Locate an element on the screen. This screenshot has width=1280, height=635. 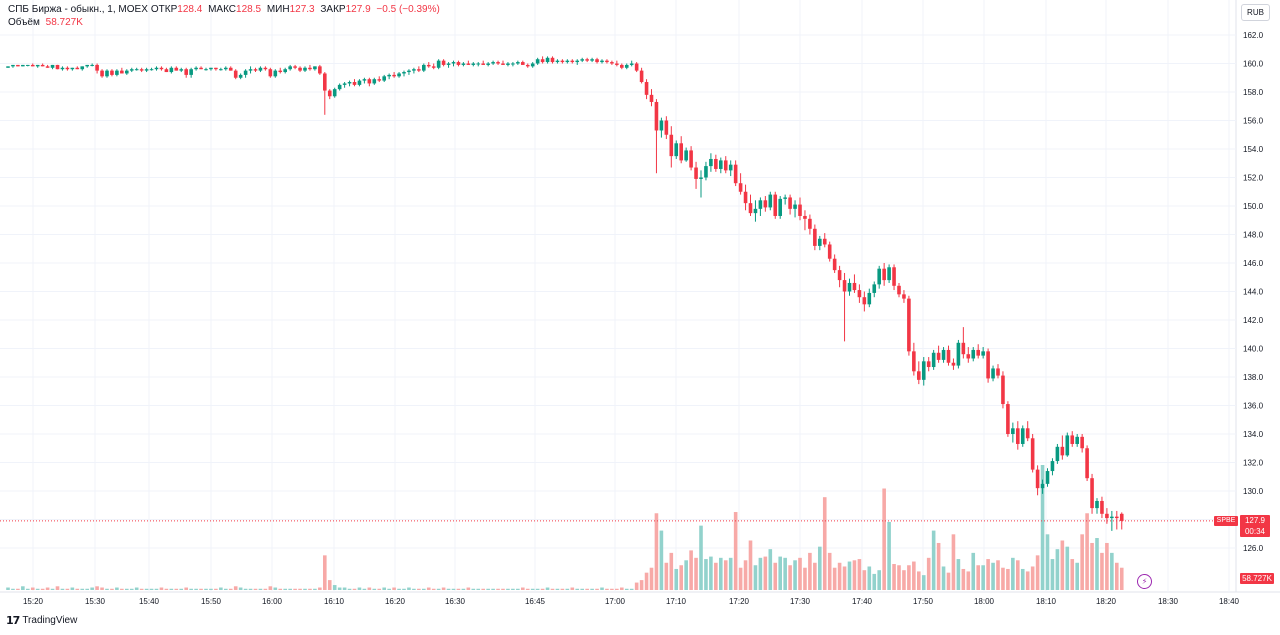
x-tick-label: 18:20 is located at coordinates (1106, 601).